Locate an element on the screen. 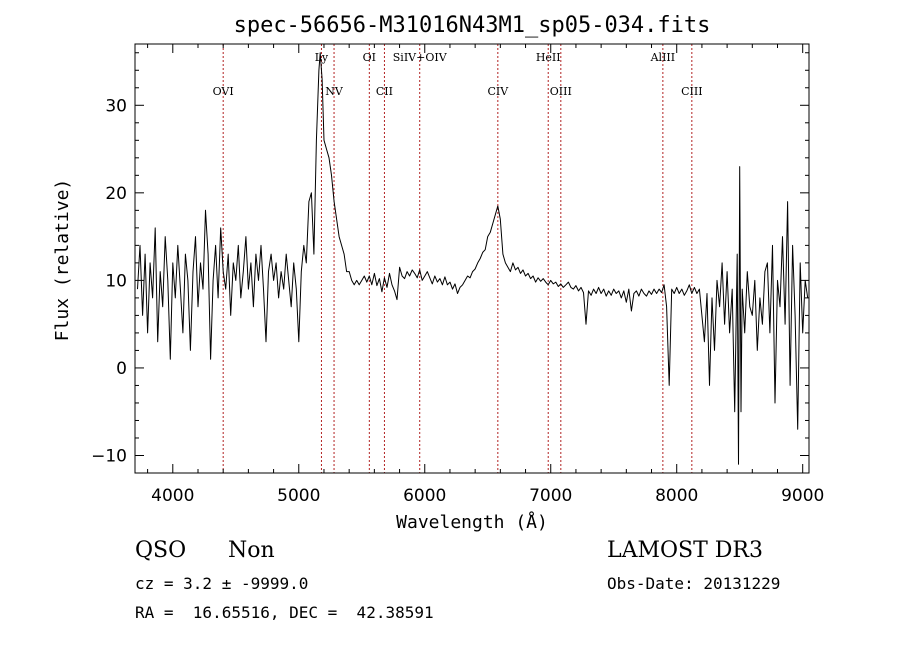  y-tick-label: 10 is located at coordinates (116, 281).